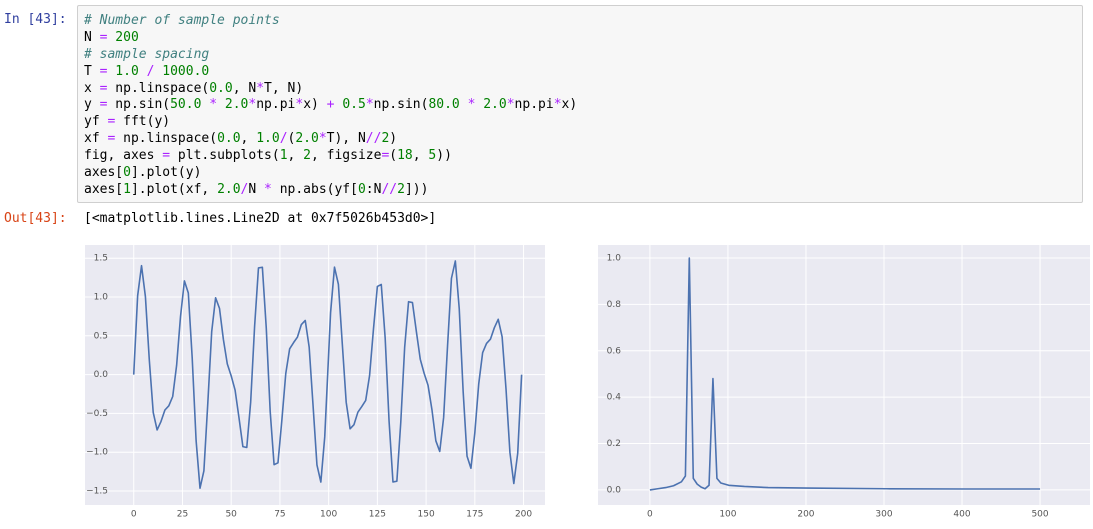  I want to click on code-token: 0, so click(361, 189).